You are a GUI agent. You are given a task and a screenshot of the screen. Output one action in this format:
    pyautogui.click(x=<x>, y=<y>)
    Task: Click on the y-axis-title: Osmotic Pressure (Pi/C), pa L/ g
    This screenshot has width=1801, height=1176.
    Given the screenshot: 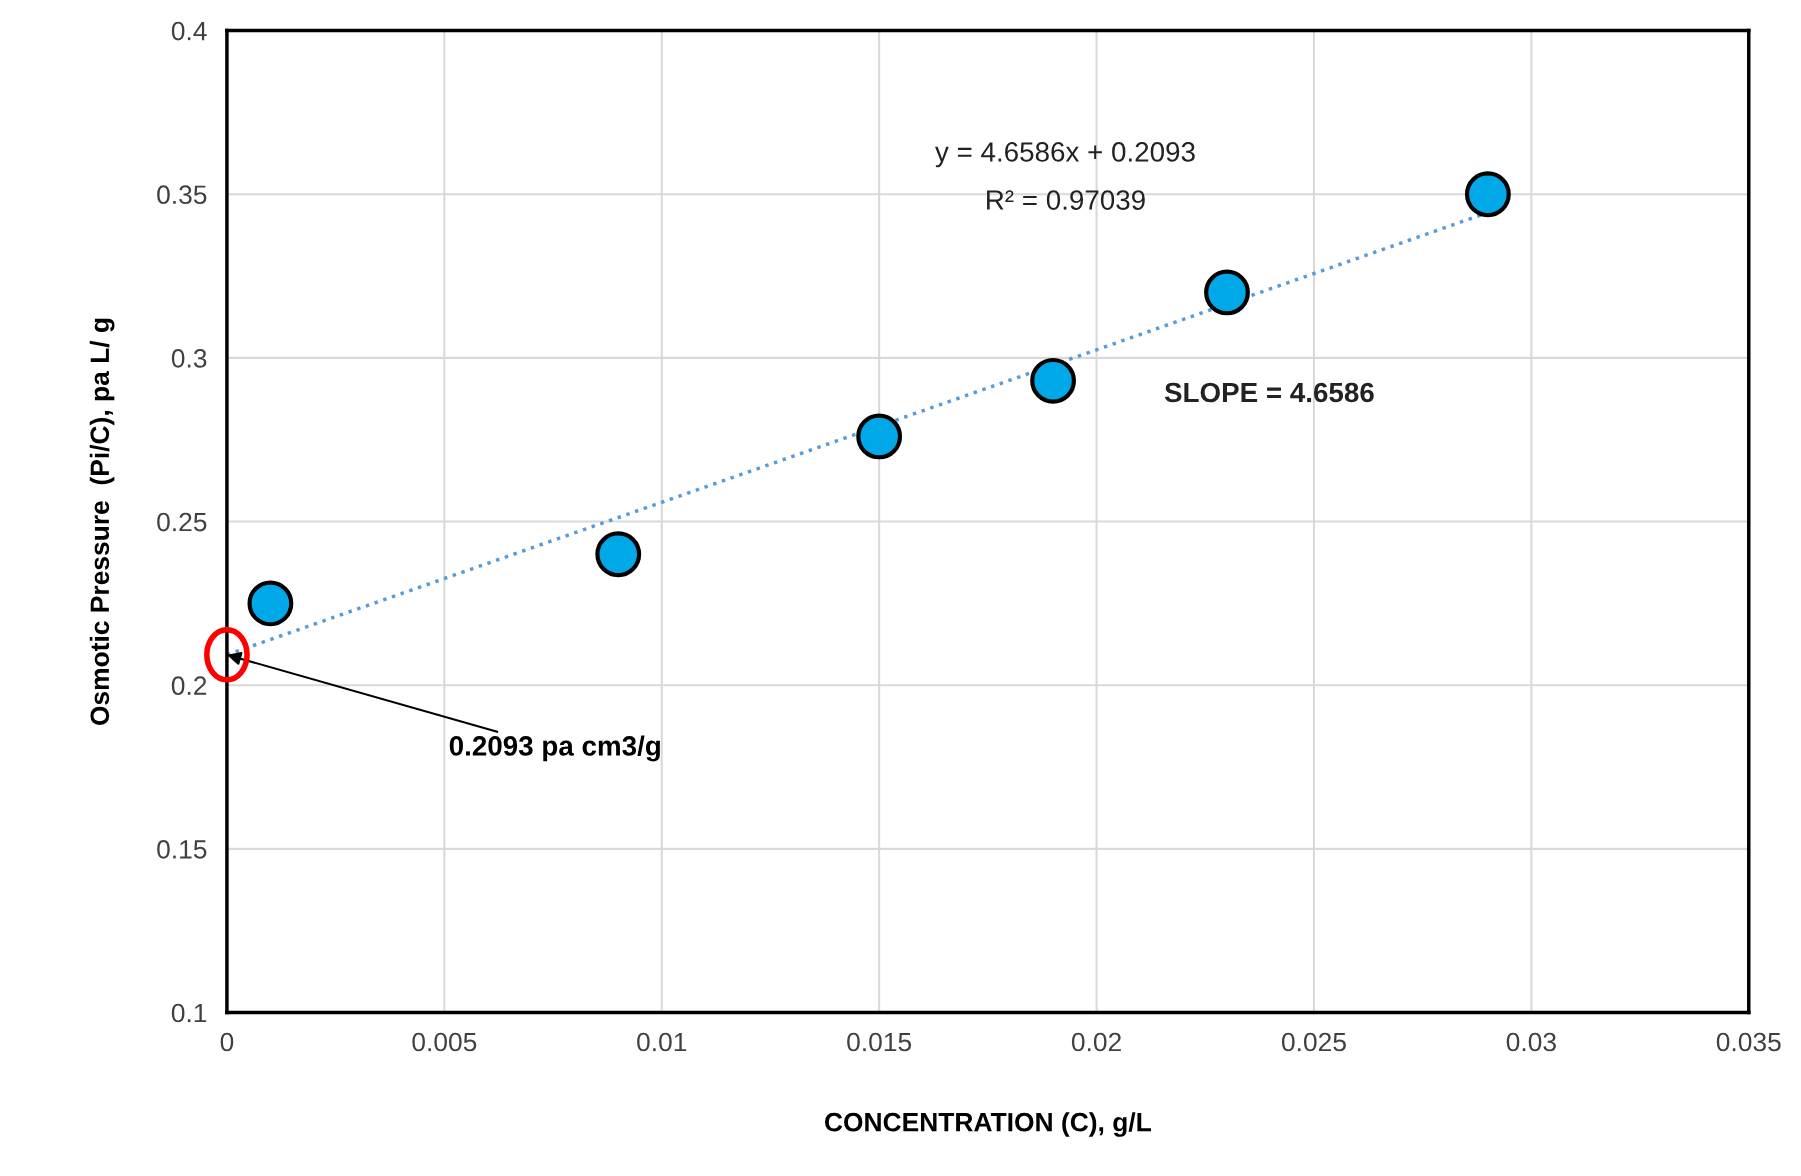 What is the action you would take?
    pyautogui.click(x=102, y=522)
    